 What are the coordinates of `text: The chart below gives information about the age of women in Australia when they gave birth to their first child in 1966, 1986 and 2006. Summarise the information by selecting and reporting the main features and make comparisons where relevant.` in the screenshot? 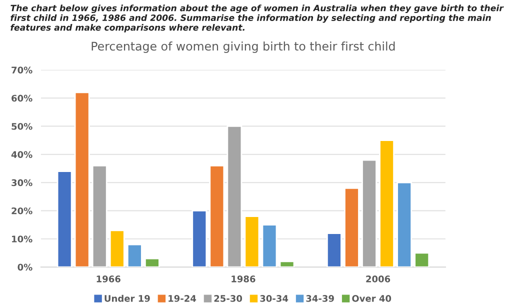 It's located at (257, 18).